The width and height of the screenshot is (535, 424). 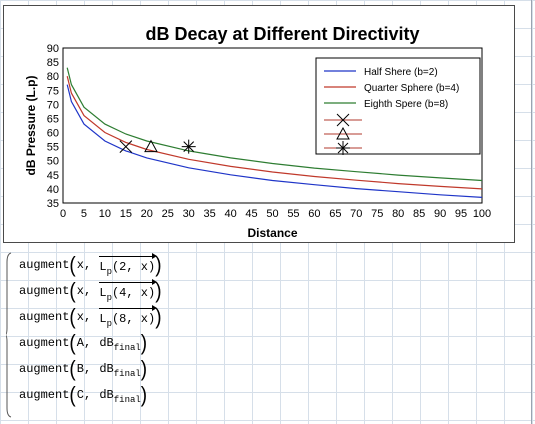 I want to click on y-tick-label: 70, so click(x=53, y=105).